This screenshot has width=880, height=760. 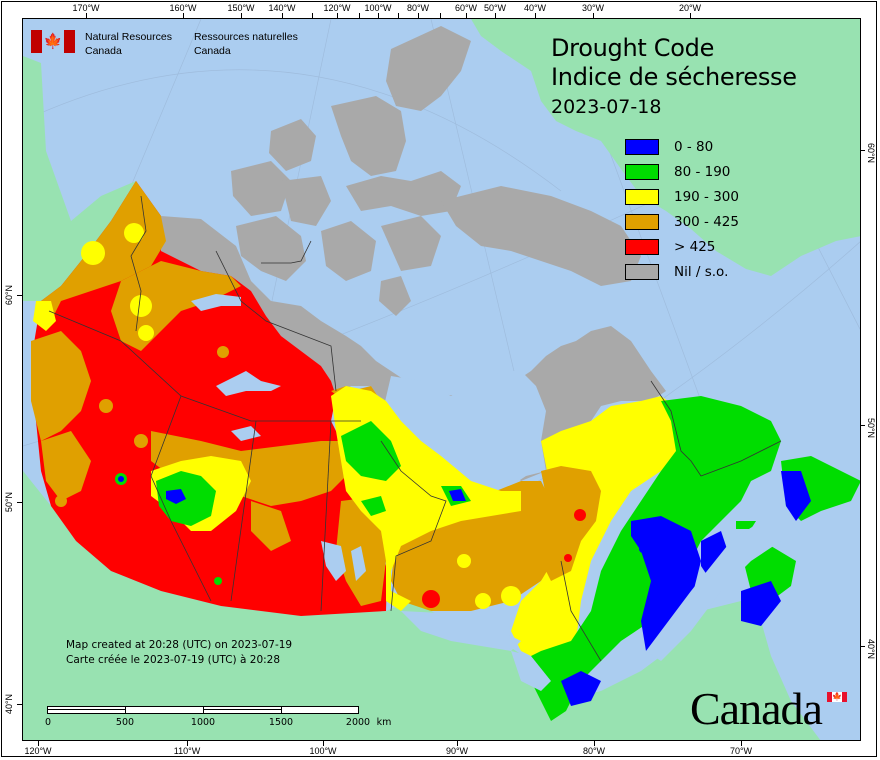 I want to click on scale-label: 1500, so click(x=281, y=722).